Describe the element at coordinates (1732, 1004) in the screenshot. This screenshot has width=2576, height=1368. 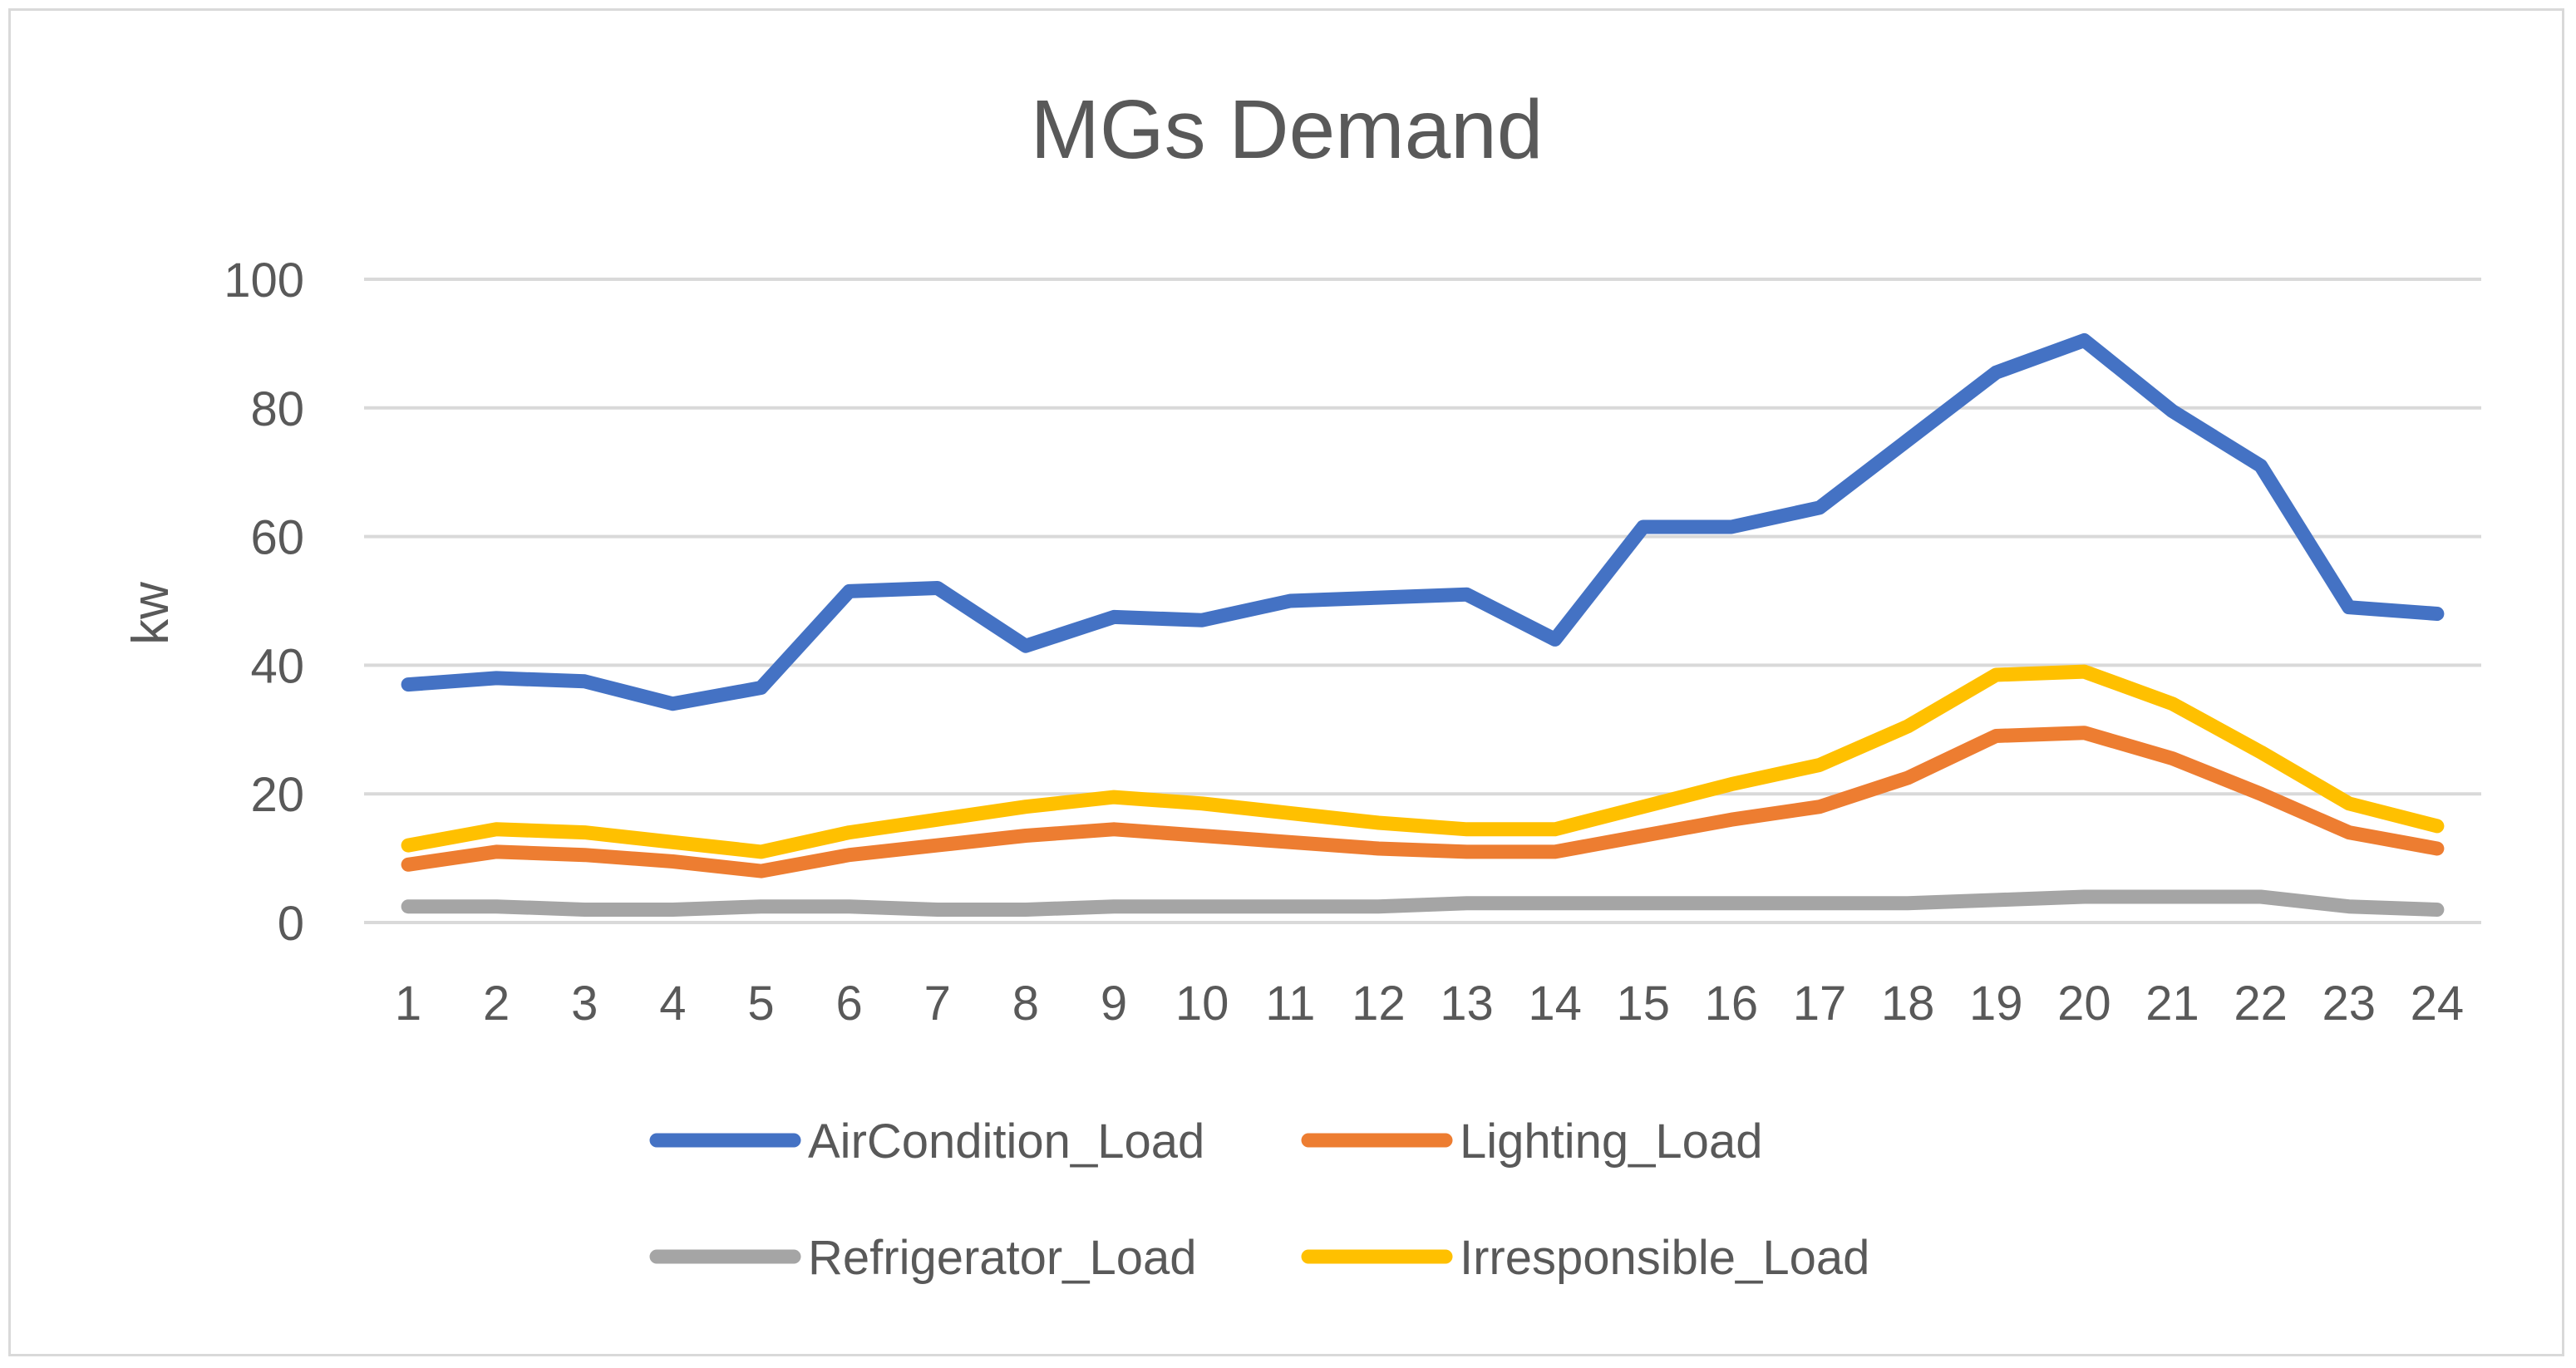
I see `x-tick-label: 16` at that location.